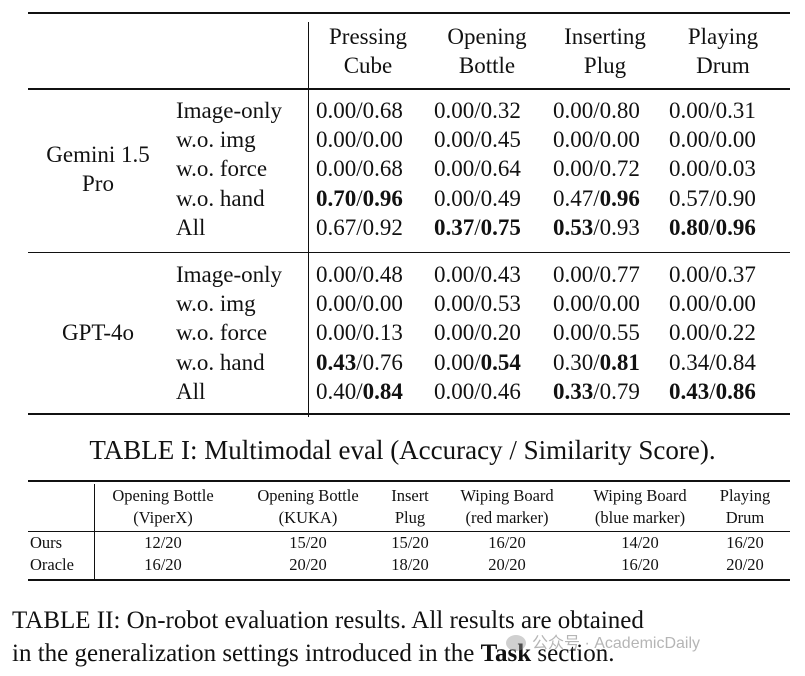  Describe the element at coordinates (359, 110) in the screenshot. I see `t1-score-cell: 0.00/0.68` at that location.